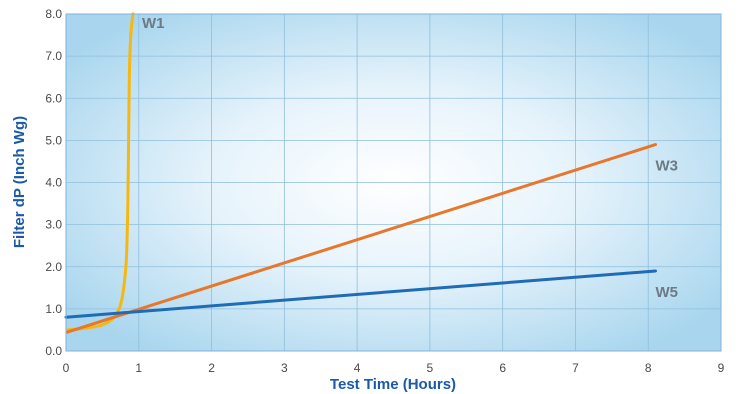  Describe the element at coordinates (53, 14) in the screenshot. I see `y-tick-label: 8.0` at that location.